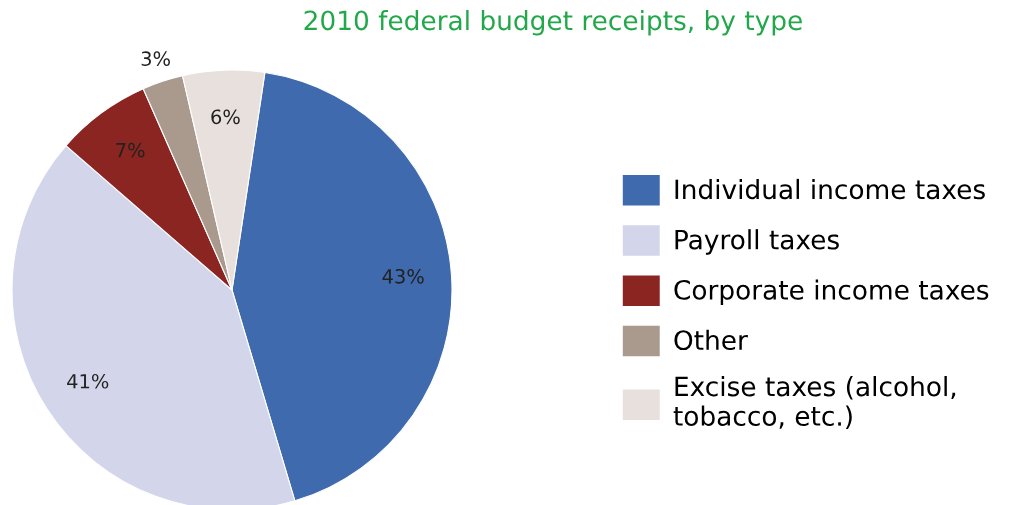 This screenshot has height=505, width=1024. I want to click on data-label: 7%, so click(130, 150).